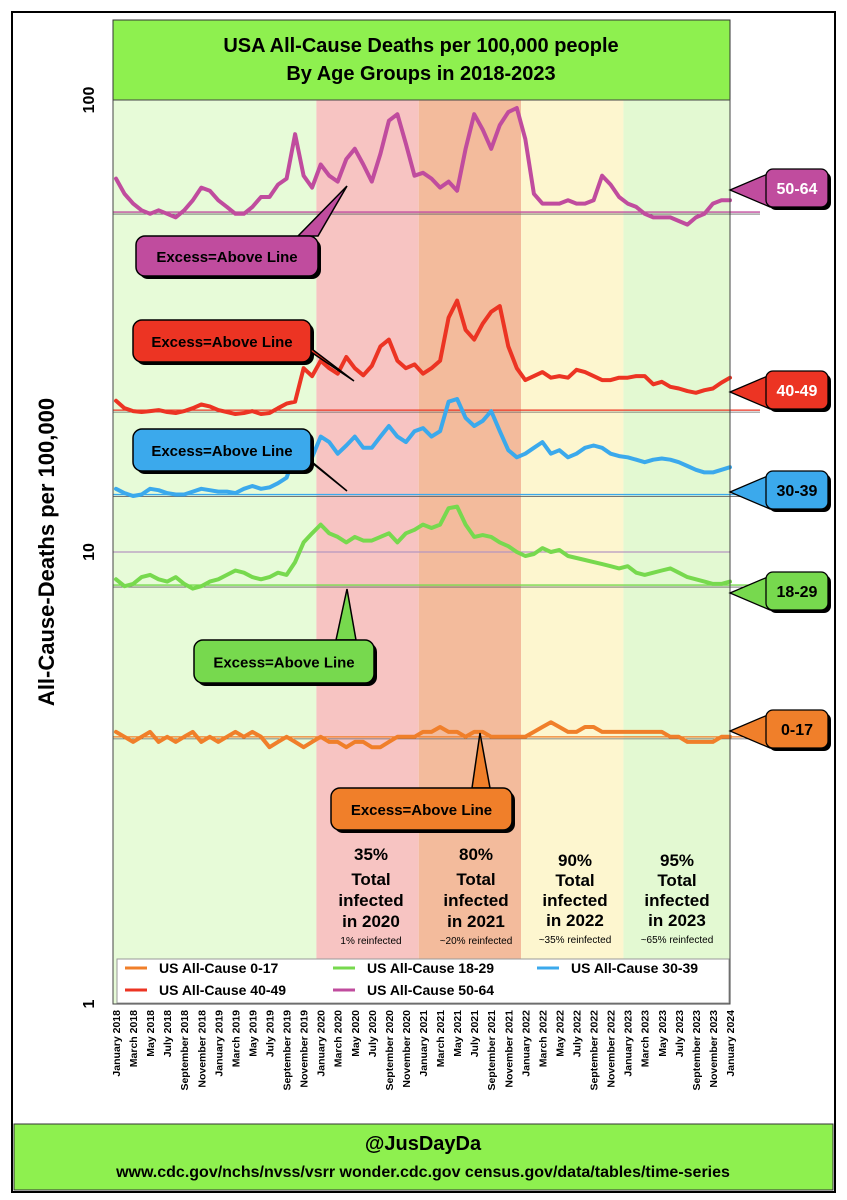 The width and height of the screenshot is (847, 1200). What do you see at coordinates (89, 552) in the screenshot?
I see `y-tick-10: 10` at bounding box center [89, 552].